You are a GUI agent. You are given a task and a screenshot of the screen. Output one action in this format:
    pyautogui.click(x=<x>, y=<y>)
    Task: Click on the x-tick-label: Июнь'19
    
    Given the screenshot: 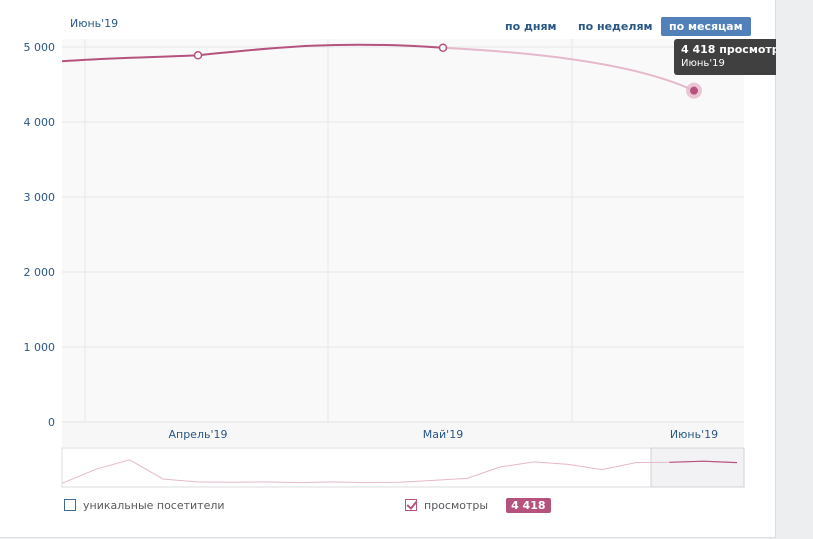 What is the action you would take?
    pyautogui.click(x=694, y=434)
    